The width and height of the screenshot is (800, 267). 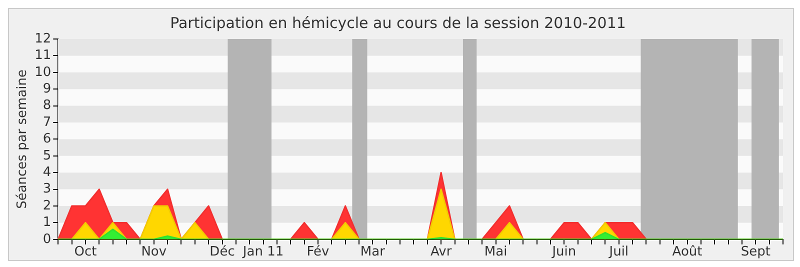 I want to click on y-axis-title: Séances par semaine, so click(x=22, y=139).